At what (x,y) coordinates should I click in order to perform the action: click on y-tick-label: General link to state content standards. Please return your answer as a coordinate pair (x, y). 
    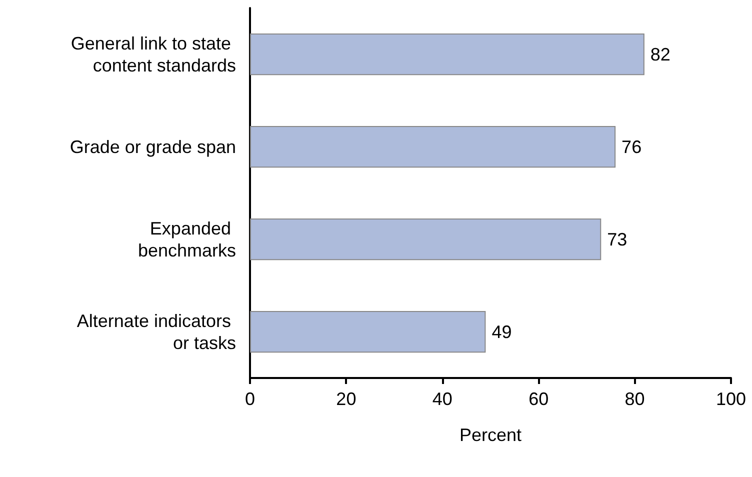
    Looking at the image, I should click on (153, 54).